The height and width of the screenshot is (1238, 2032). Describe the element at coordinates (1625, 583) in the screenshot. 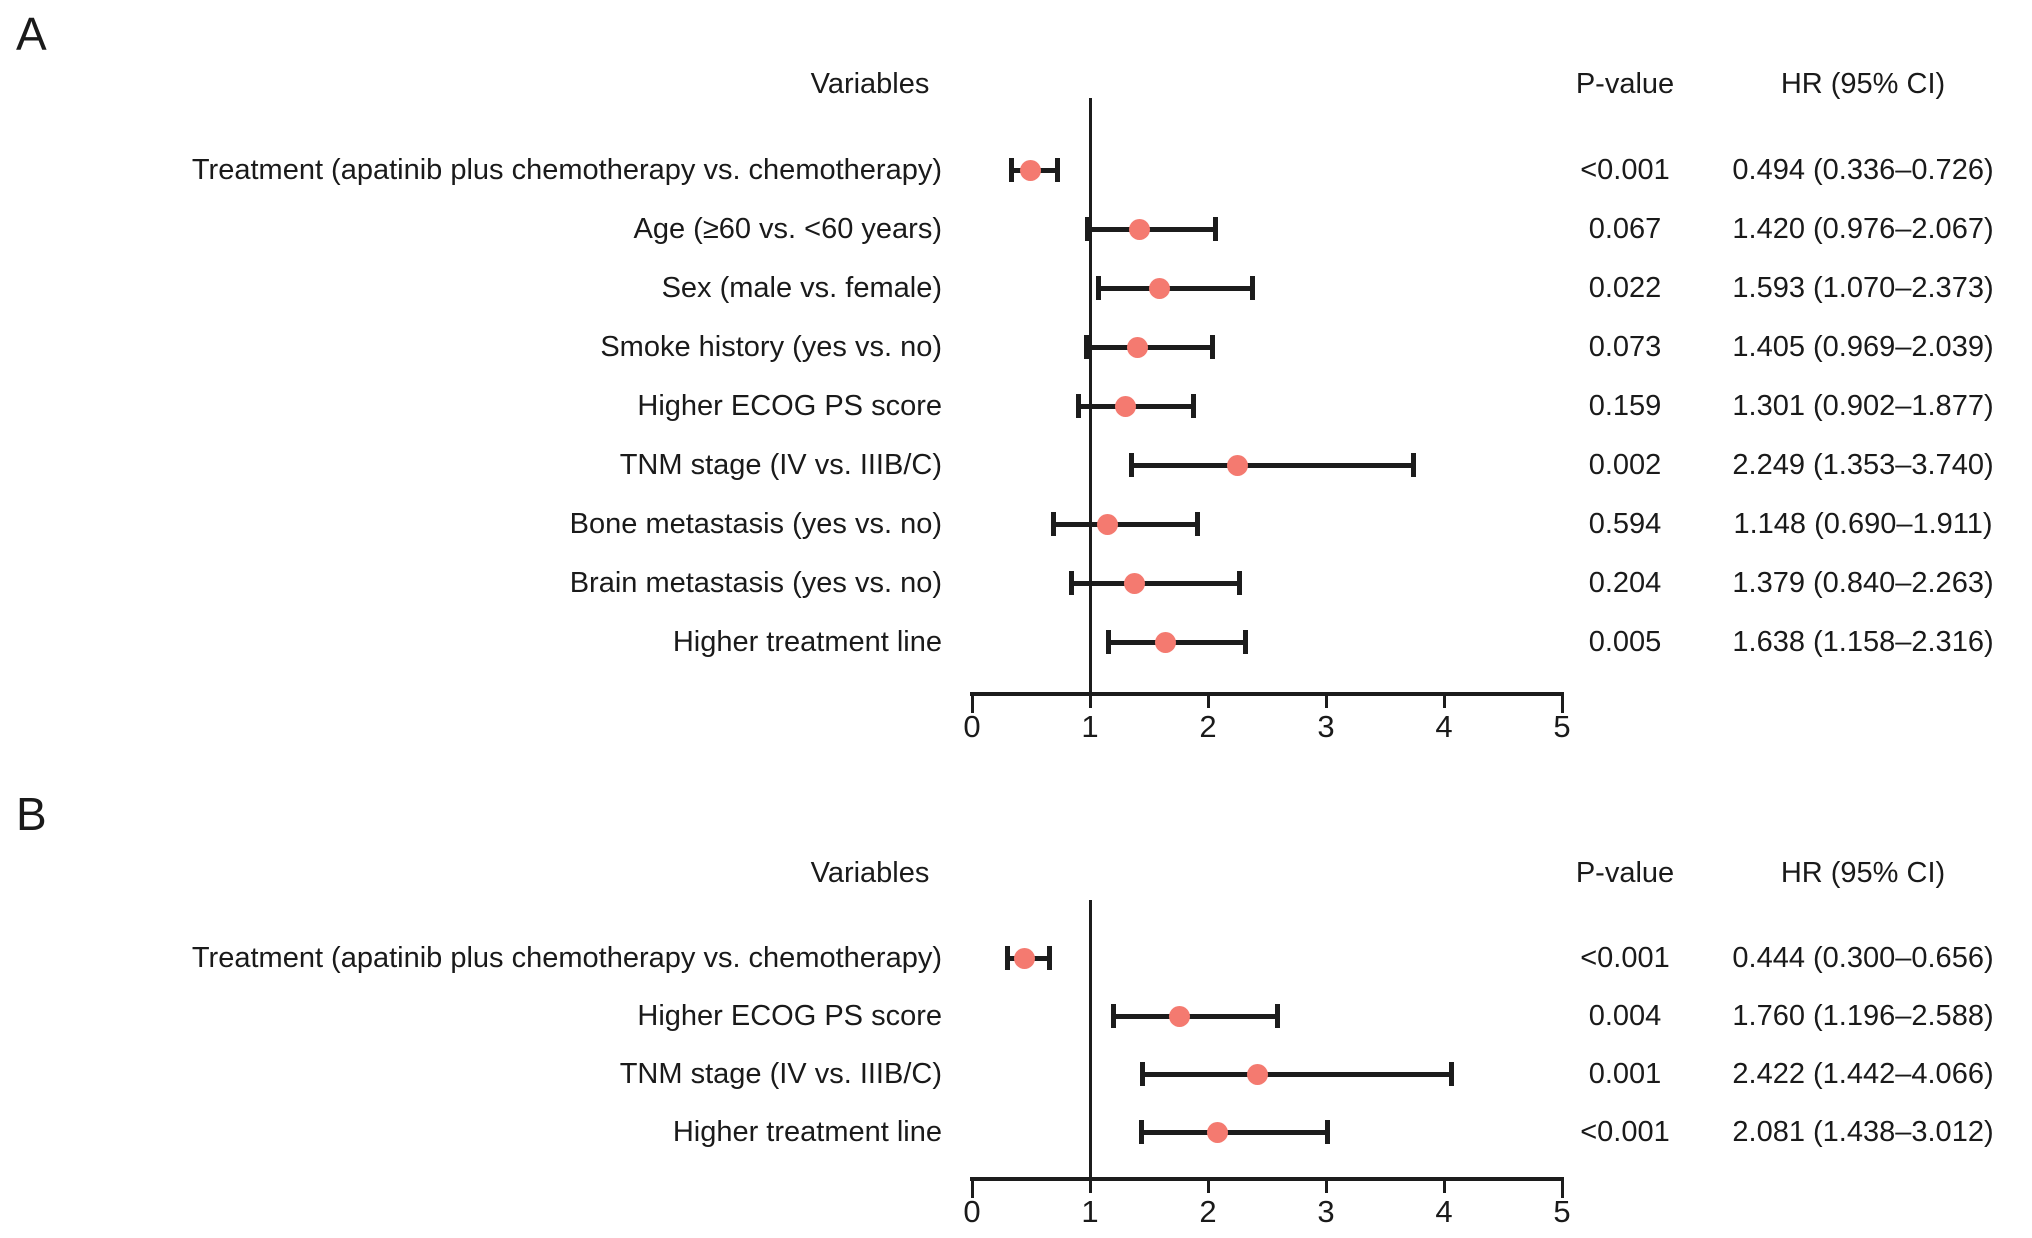

I see `panel-a-p-value: 0.204` at that location.